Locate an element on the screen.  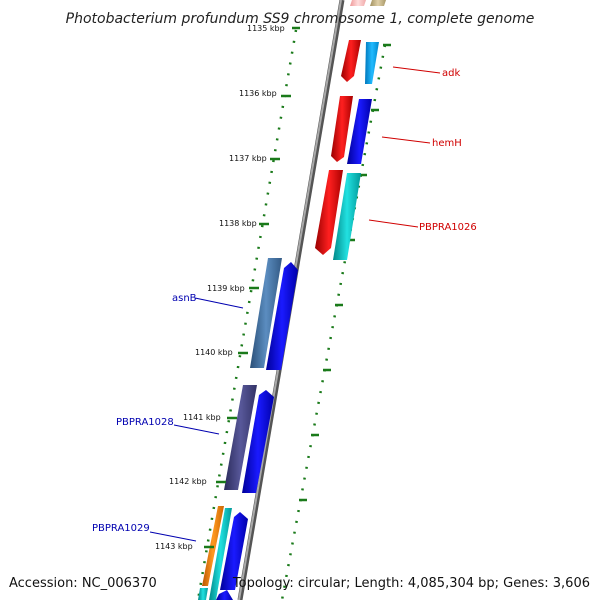
gene-arrow-hemH is located at coordinates (342, 129).